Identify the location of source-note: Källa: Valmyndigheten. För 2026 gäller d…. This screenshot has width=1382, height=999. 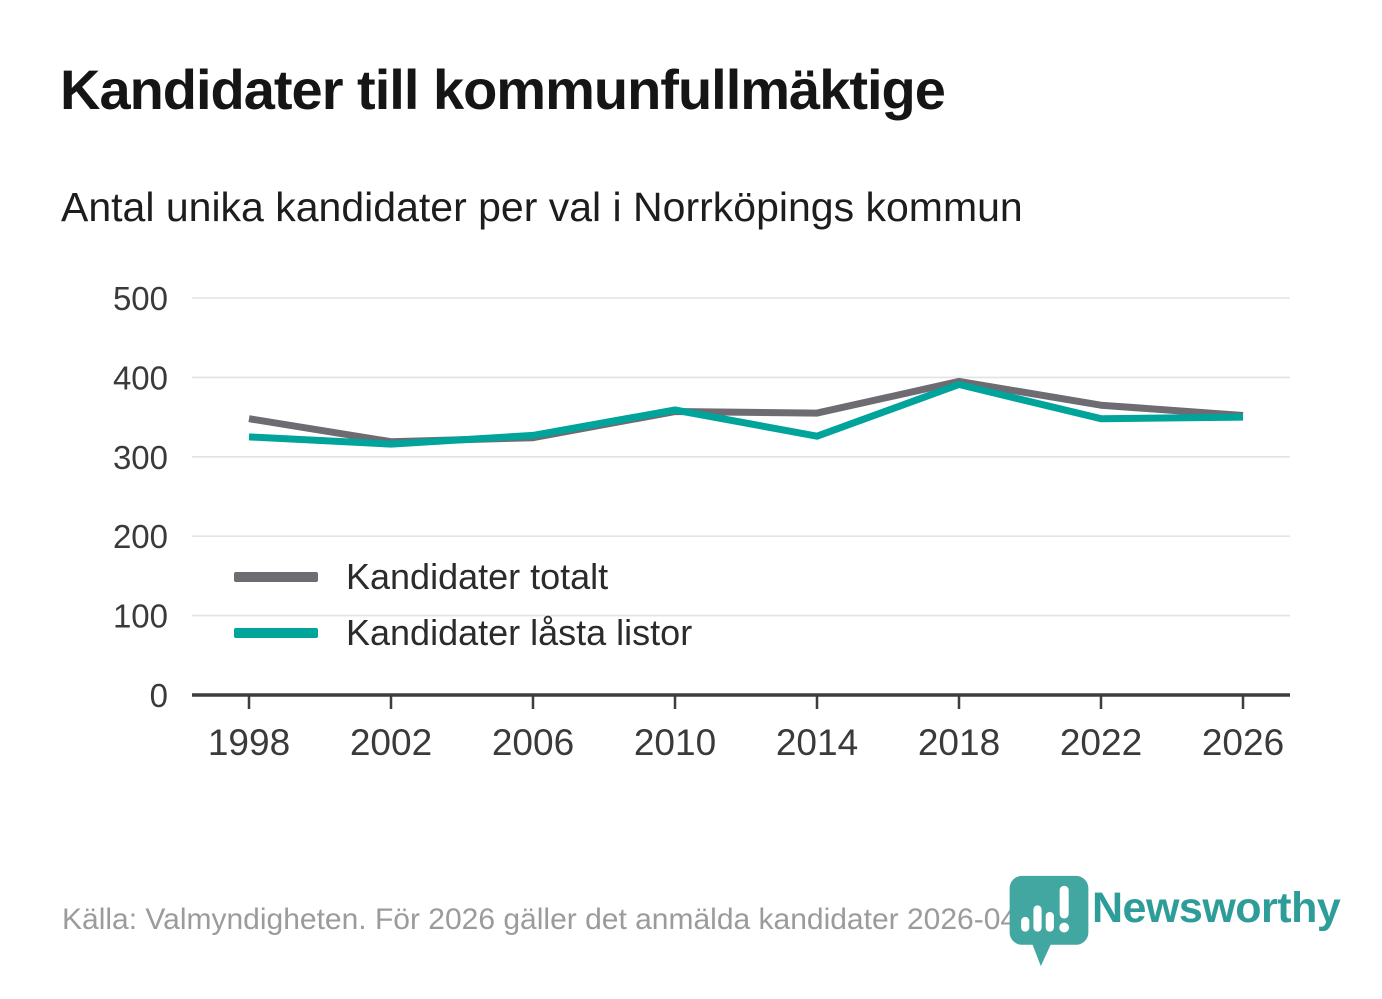
(565, 919).